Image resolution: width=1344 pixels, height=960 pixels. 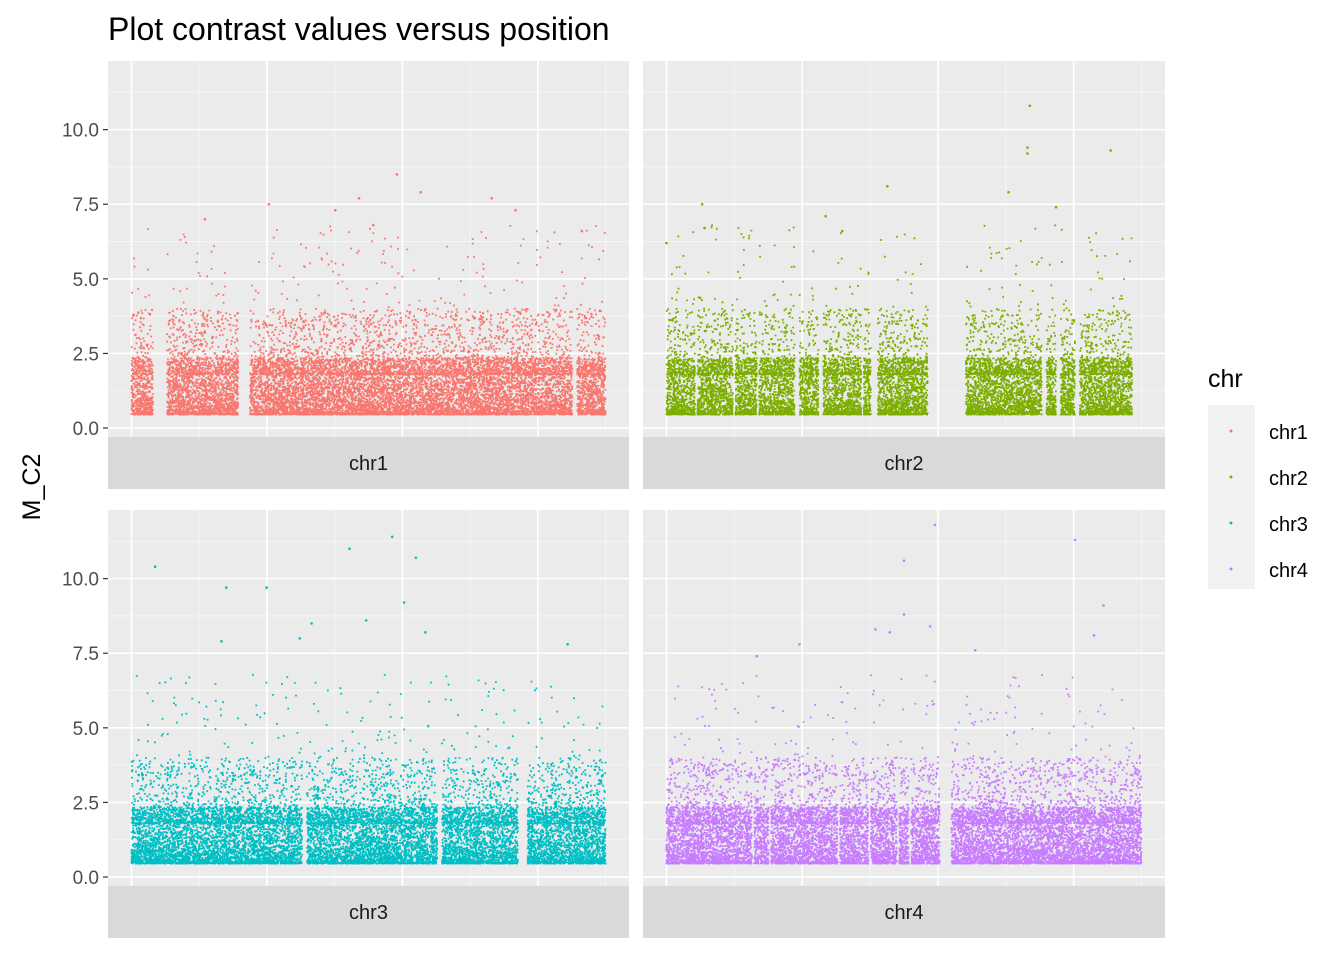 I want to click on strip-label-chr4: chr4, so click(x=904, y=913).